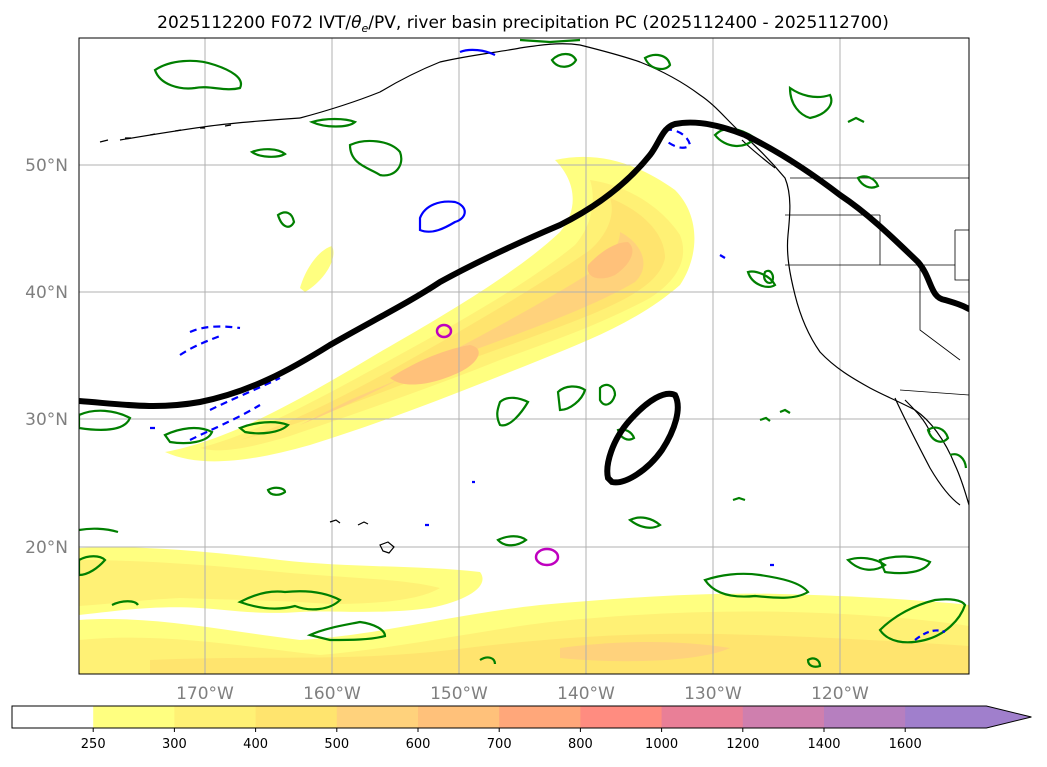  I want to click on ivt-small-blob, so click(317, 269).